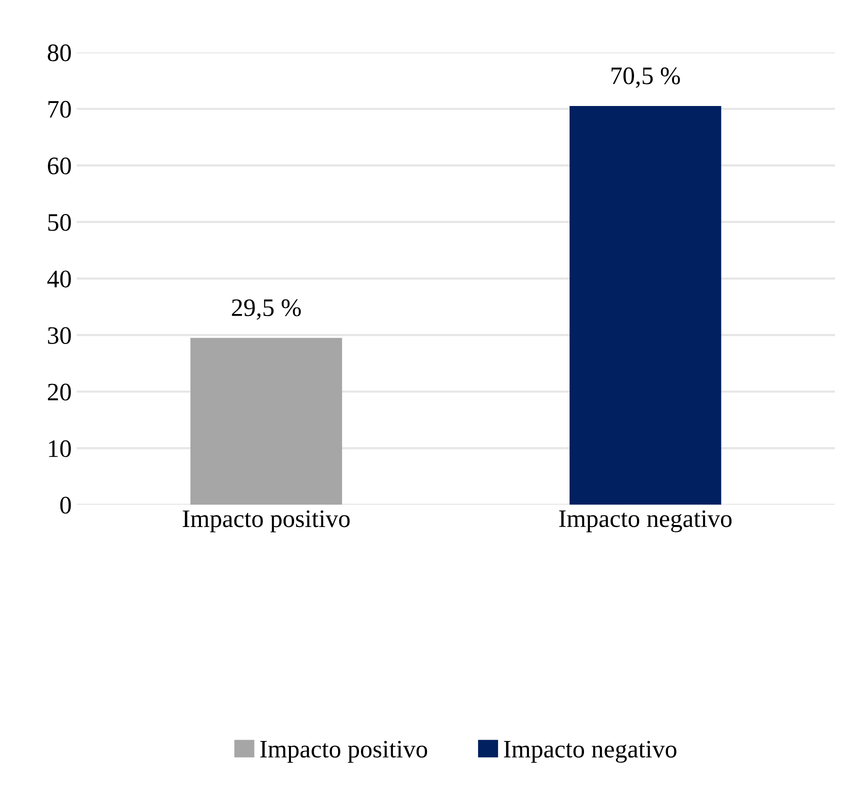 The width and height of the screenshot is (852, 805). Describe the element at coordinates (65, 505) in the screenshot. I see `y-tick-label: 0` at that location.